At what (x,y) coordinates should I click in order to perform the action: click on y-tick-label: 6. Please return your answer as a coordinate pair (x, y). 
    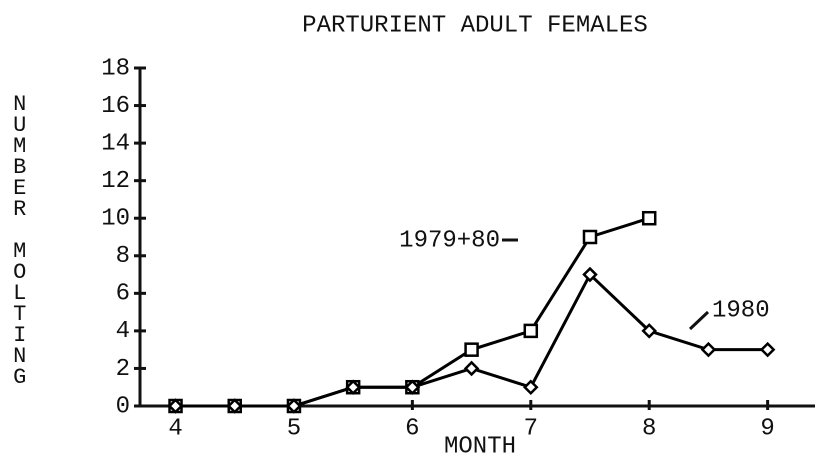
    Looking at the image, I should click on (123, 294).